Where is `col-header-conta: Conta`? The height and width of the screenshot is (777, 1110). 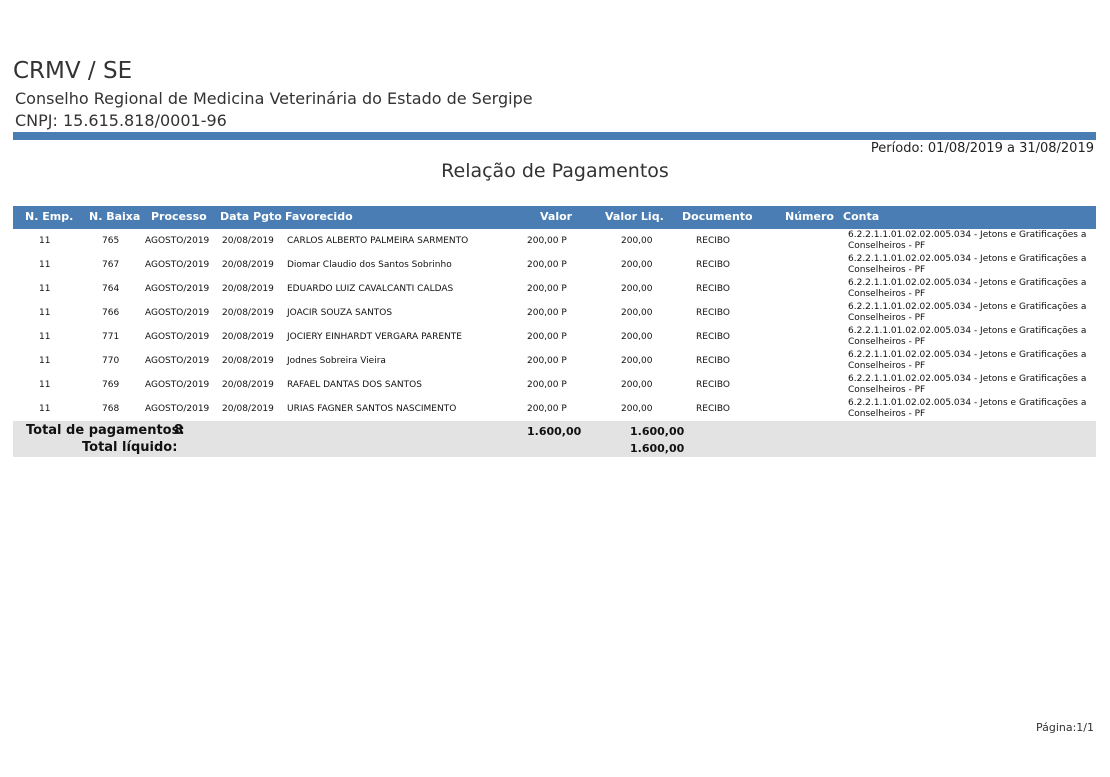 col-header-conta: Conta is located at coordinates (861, 216).